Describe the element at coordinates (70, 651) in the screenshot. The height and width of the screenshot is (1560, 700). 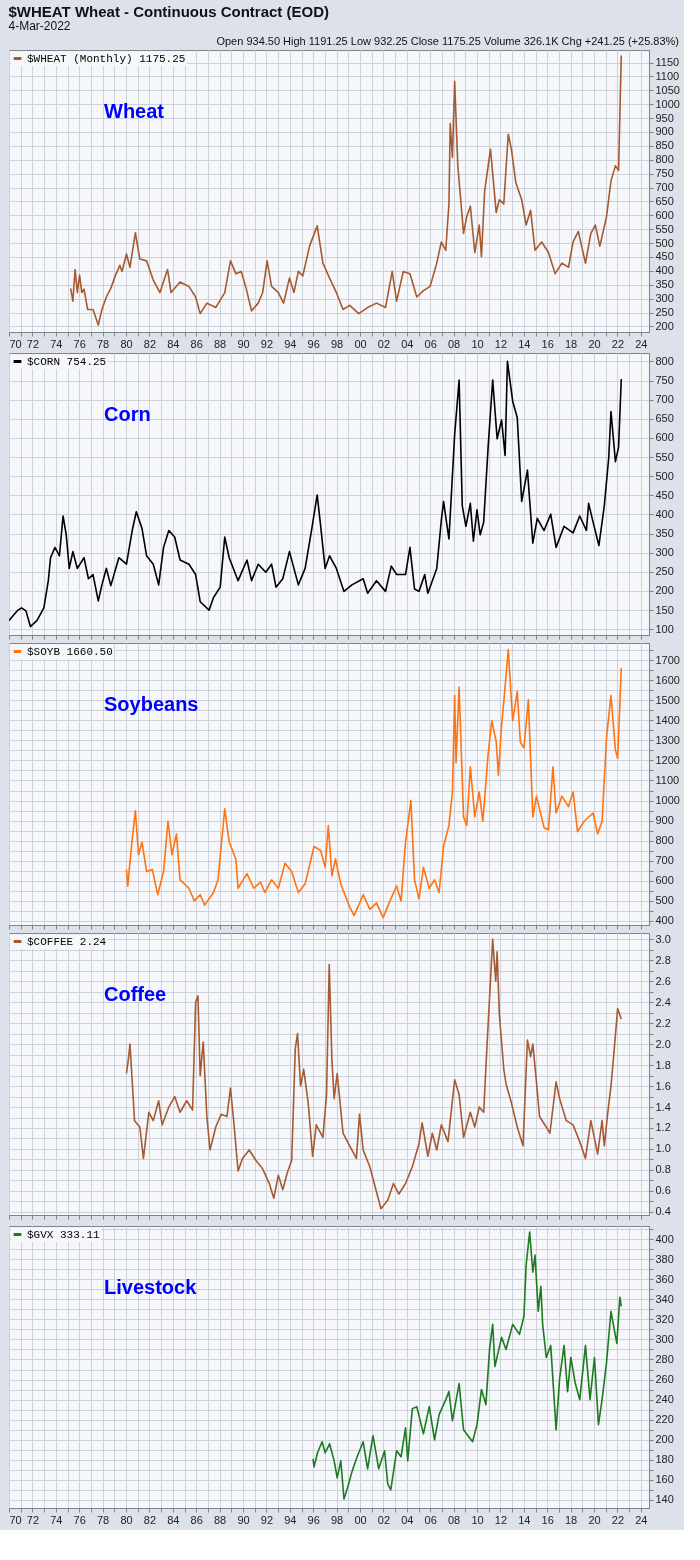
I see `legend-label: $SOYB 1660.50` at that location.